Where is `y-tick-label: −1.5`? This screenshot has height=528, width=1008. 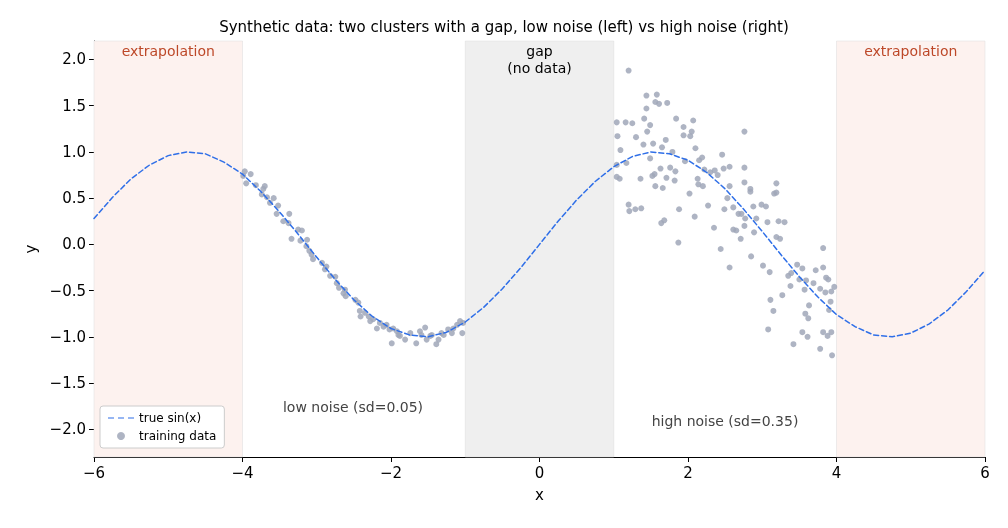
y-tick-label: −1.5 is located at coordinates (67, 383).